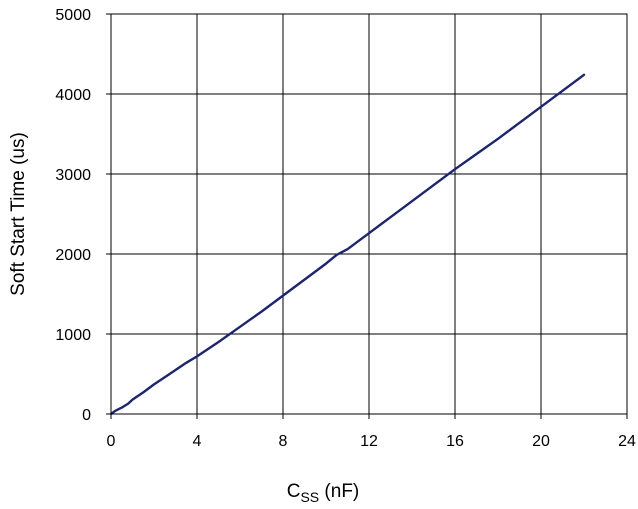 This screenshot has height=509, width=638. Describe the element at coordinates (294, 491) in the screenshot. I see `x-axis-label-main: C` at that location.